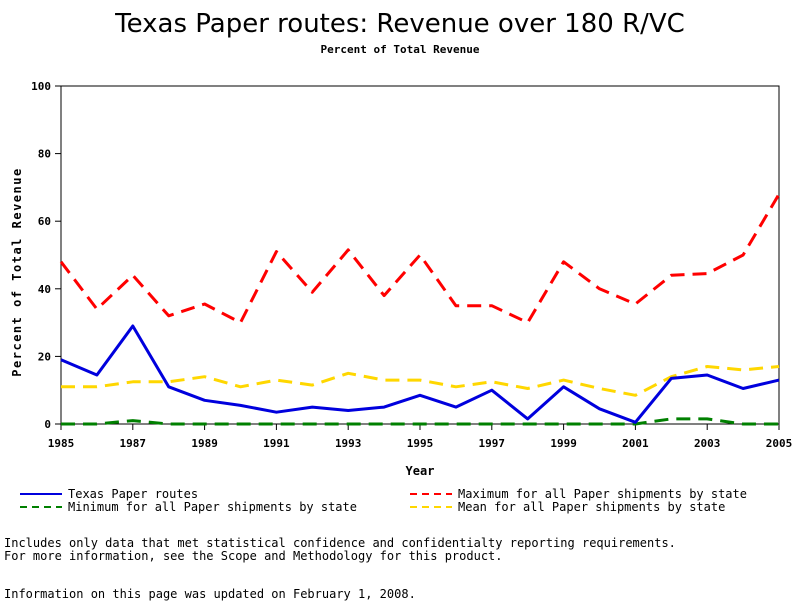  I want to click on x-tick-label: 2005, so click(779, 443).